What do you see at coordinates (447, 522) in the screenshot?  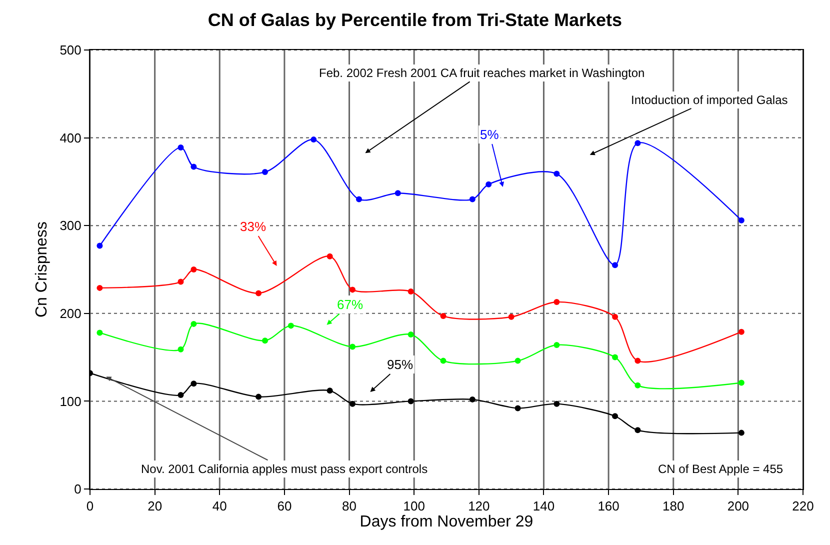 I see `x-axis-title: Days from November 29` at bounding box center [447, 522].